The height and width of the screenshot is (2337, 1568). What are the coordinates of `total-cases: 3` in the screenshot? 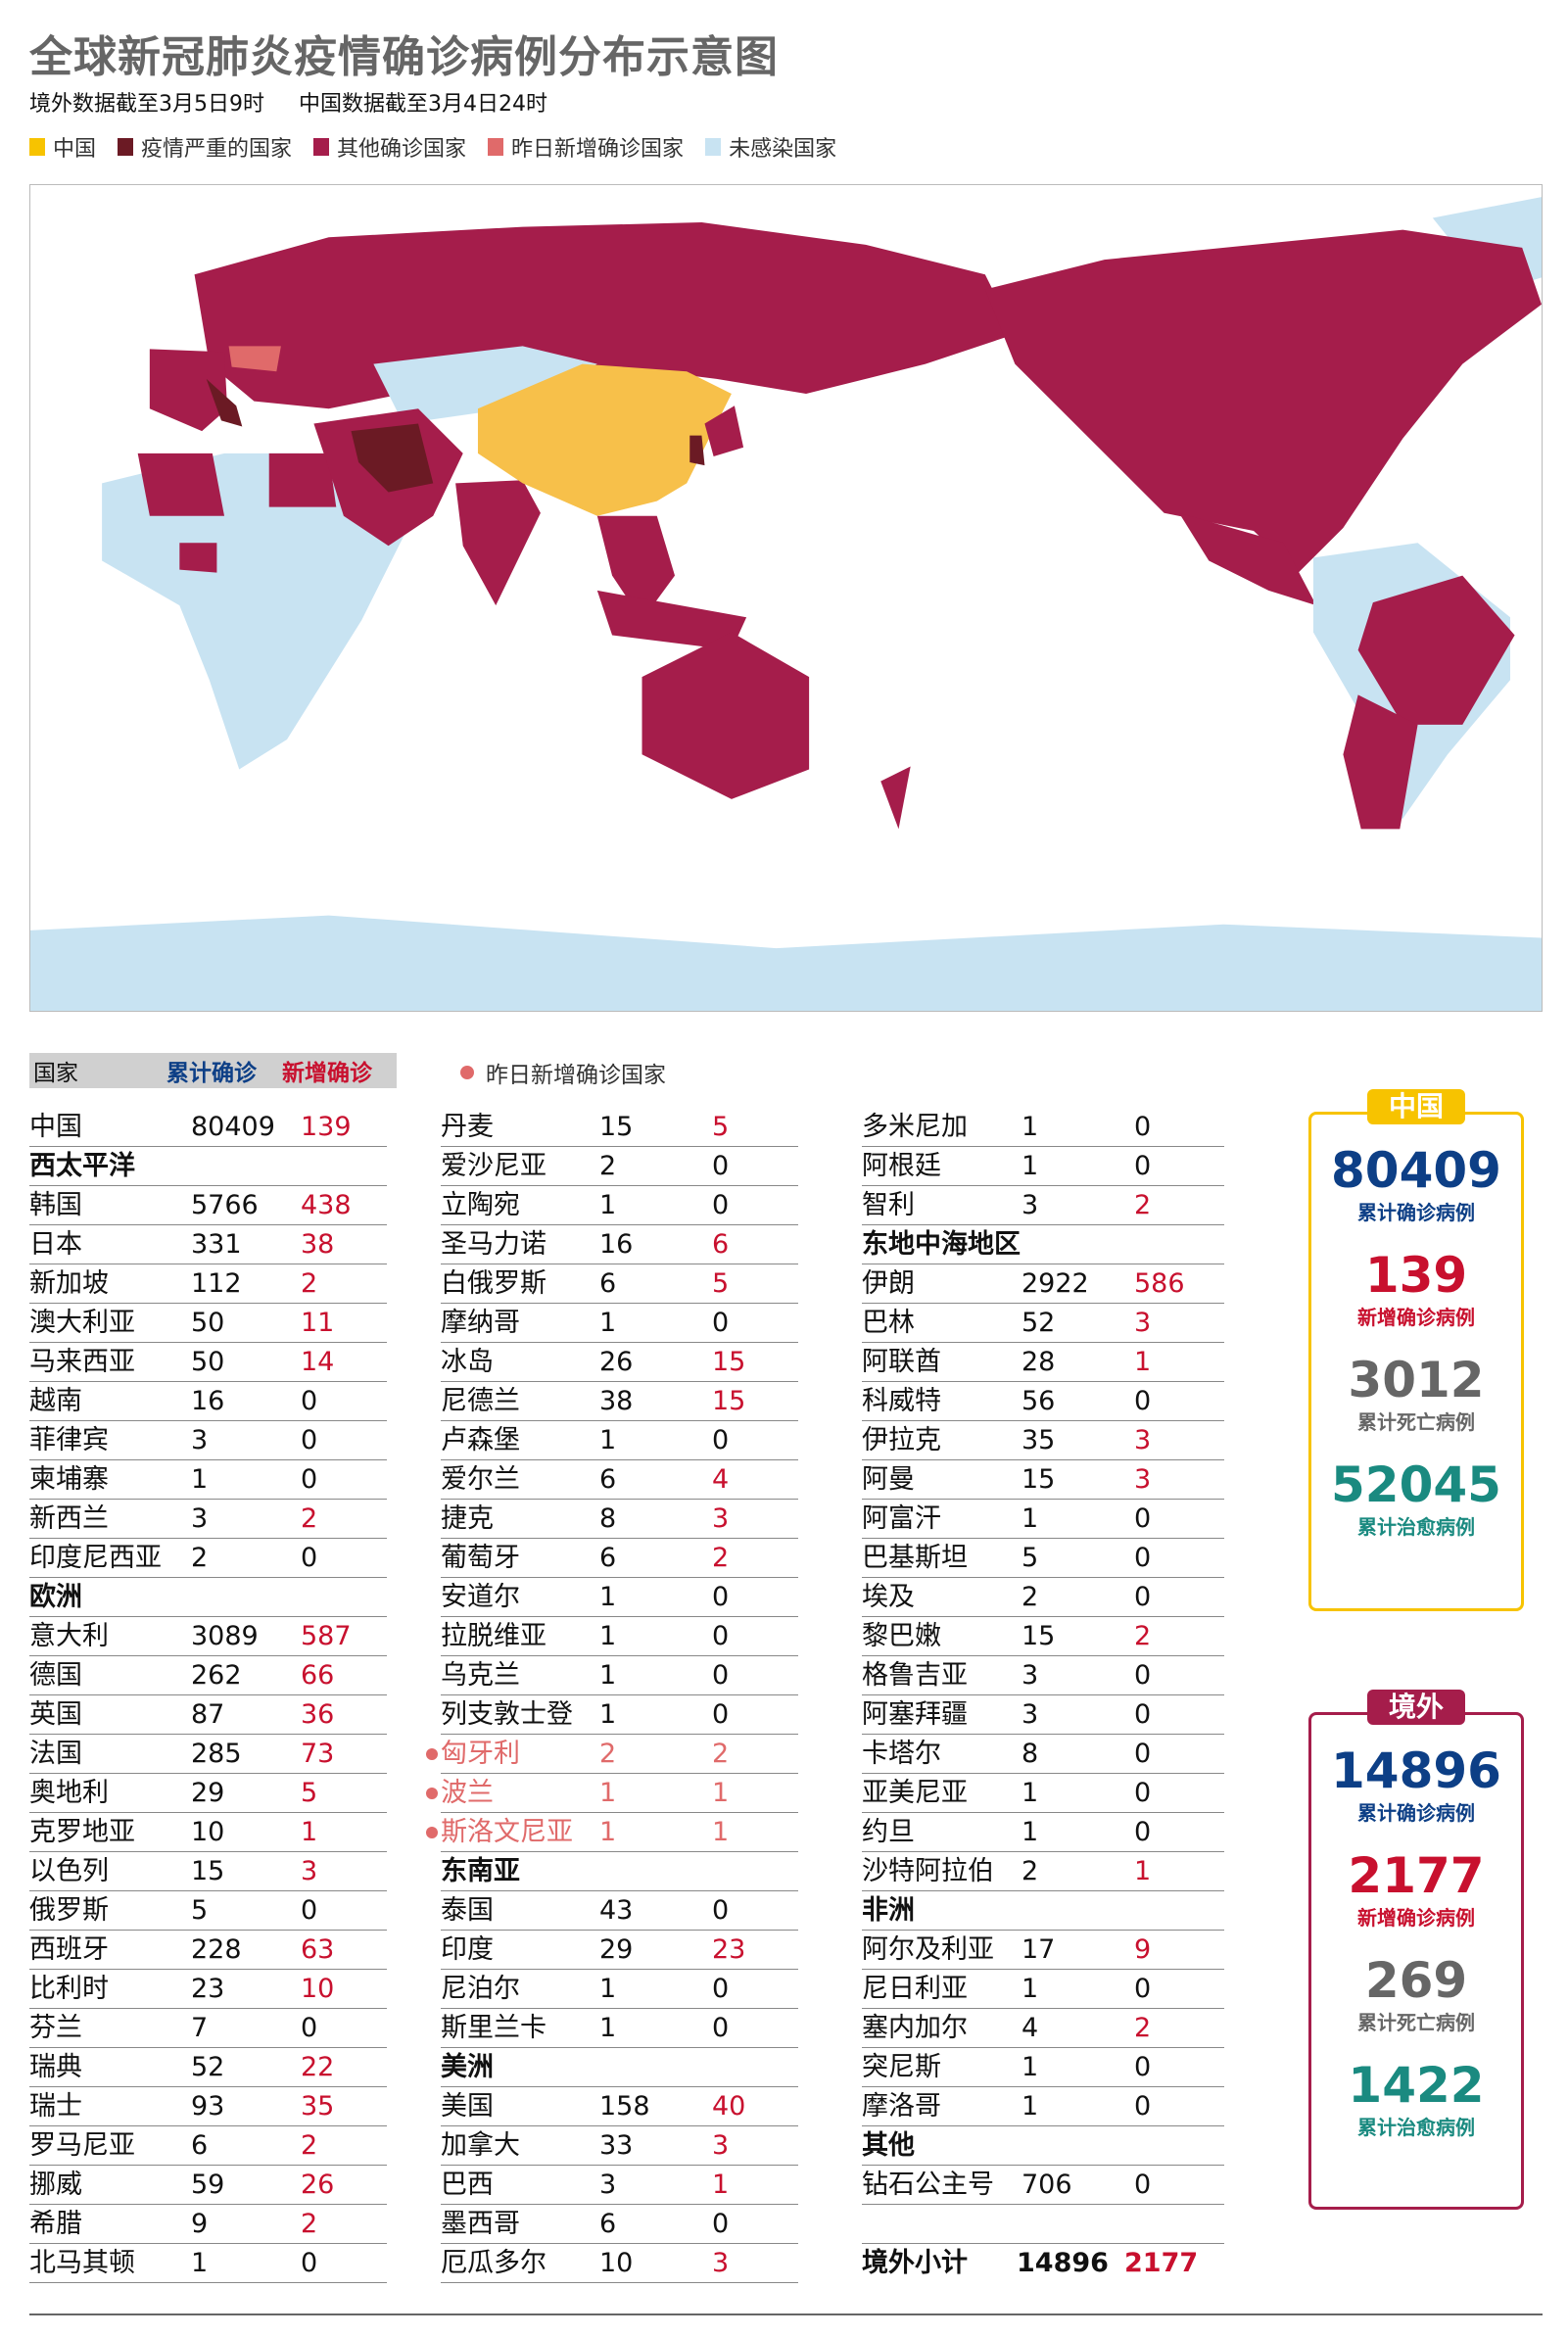 It's located at (608, 2185).